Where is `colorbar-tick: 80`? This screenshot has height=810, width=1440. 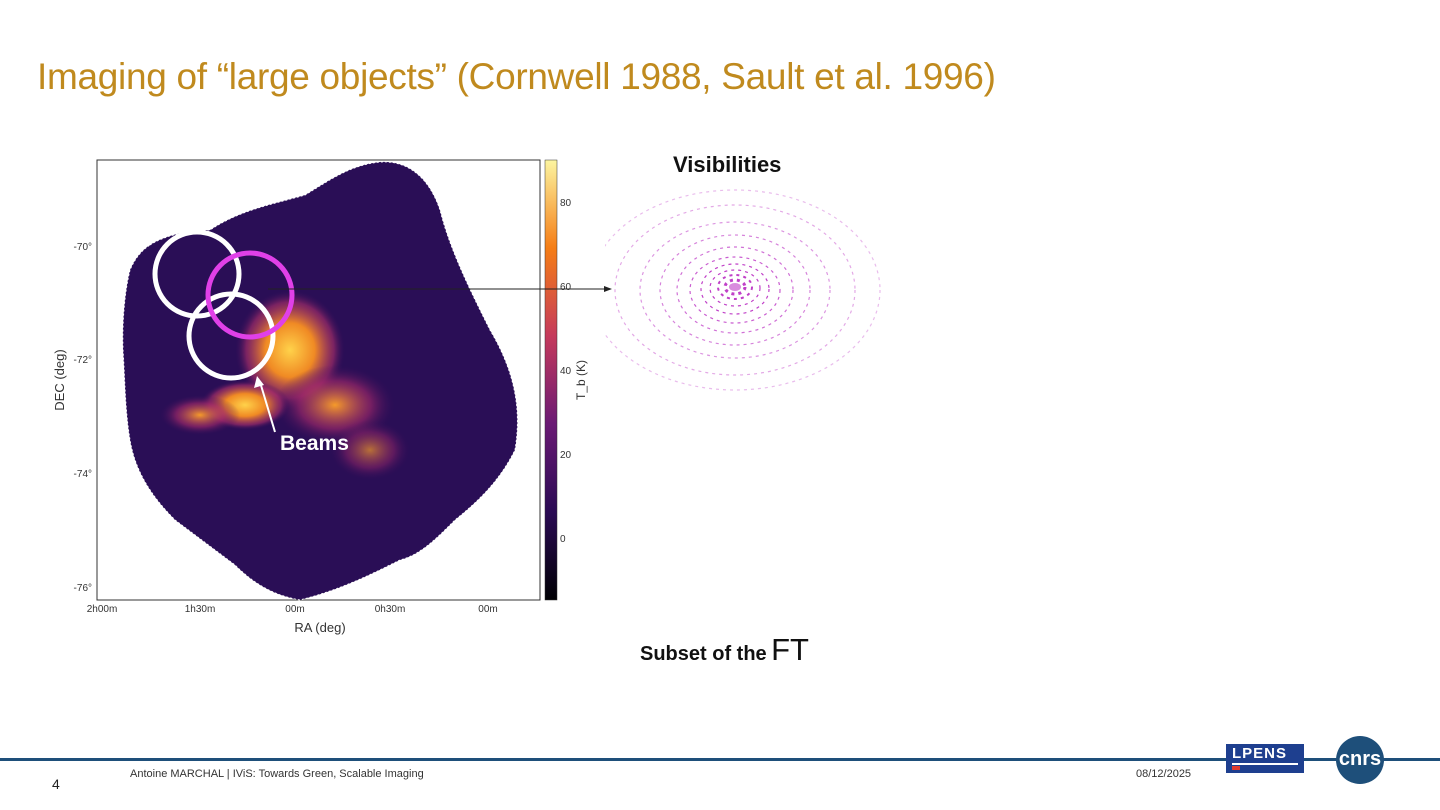 colorbar-tick: 80 is located at coordinates (566, 203).